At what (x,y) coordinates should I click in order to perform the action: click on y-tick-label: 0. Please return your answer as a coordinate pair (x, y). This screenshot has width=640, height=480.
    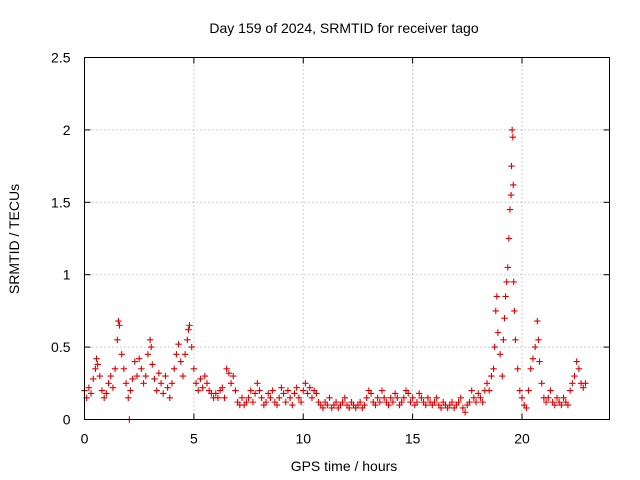
    Looking at the image, I should click on (67, 420).